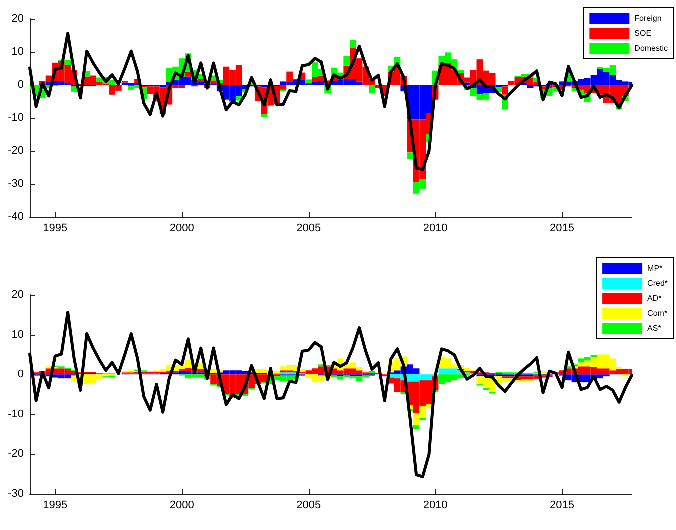  I want to click on legend-label: MP*, so click(655, 268).